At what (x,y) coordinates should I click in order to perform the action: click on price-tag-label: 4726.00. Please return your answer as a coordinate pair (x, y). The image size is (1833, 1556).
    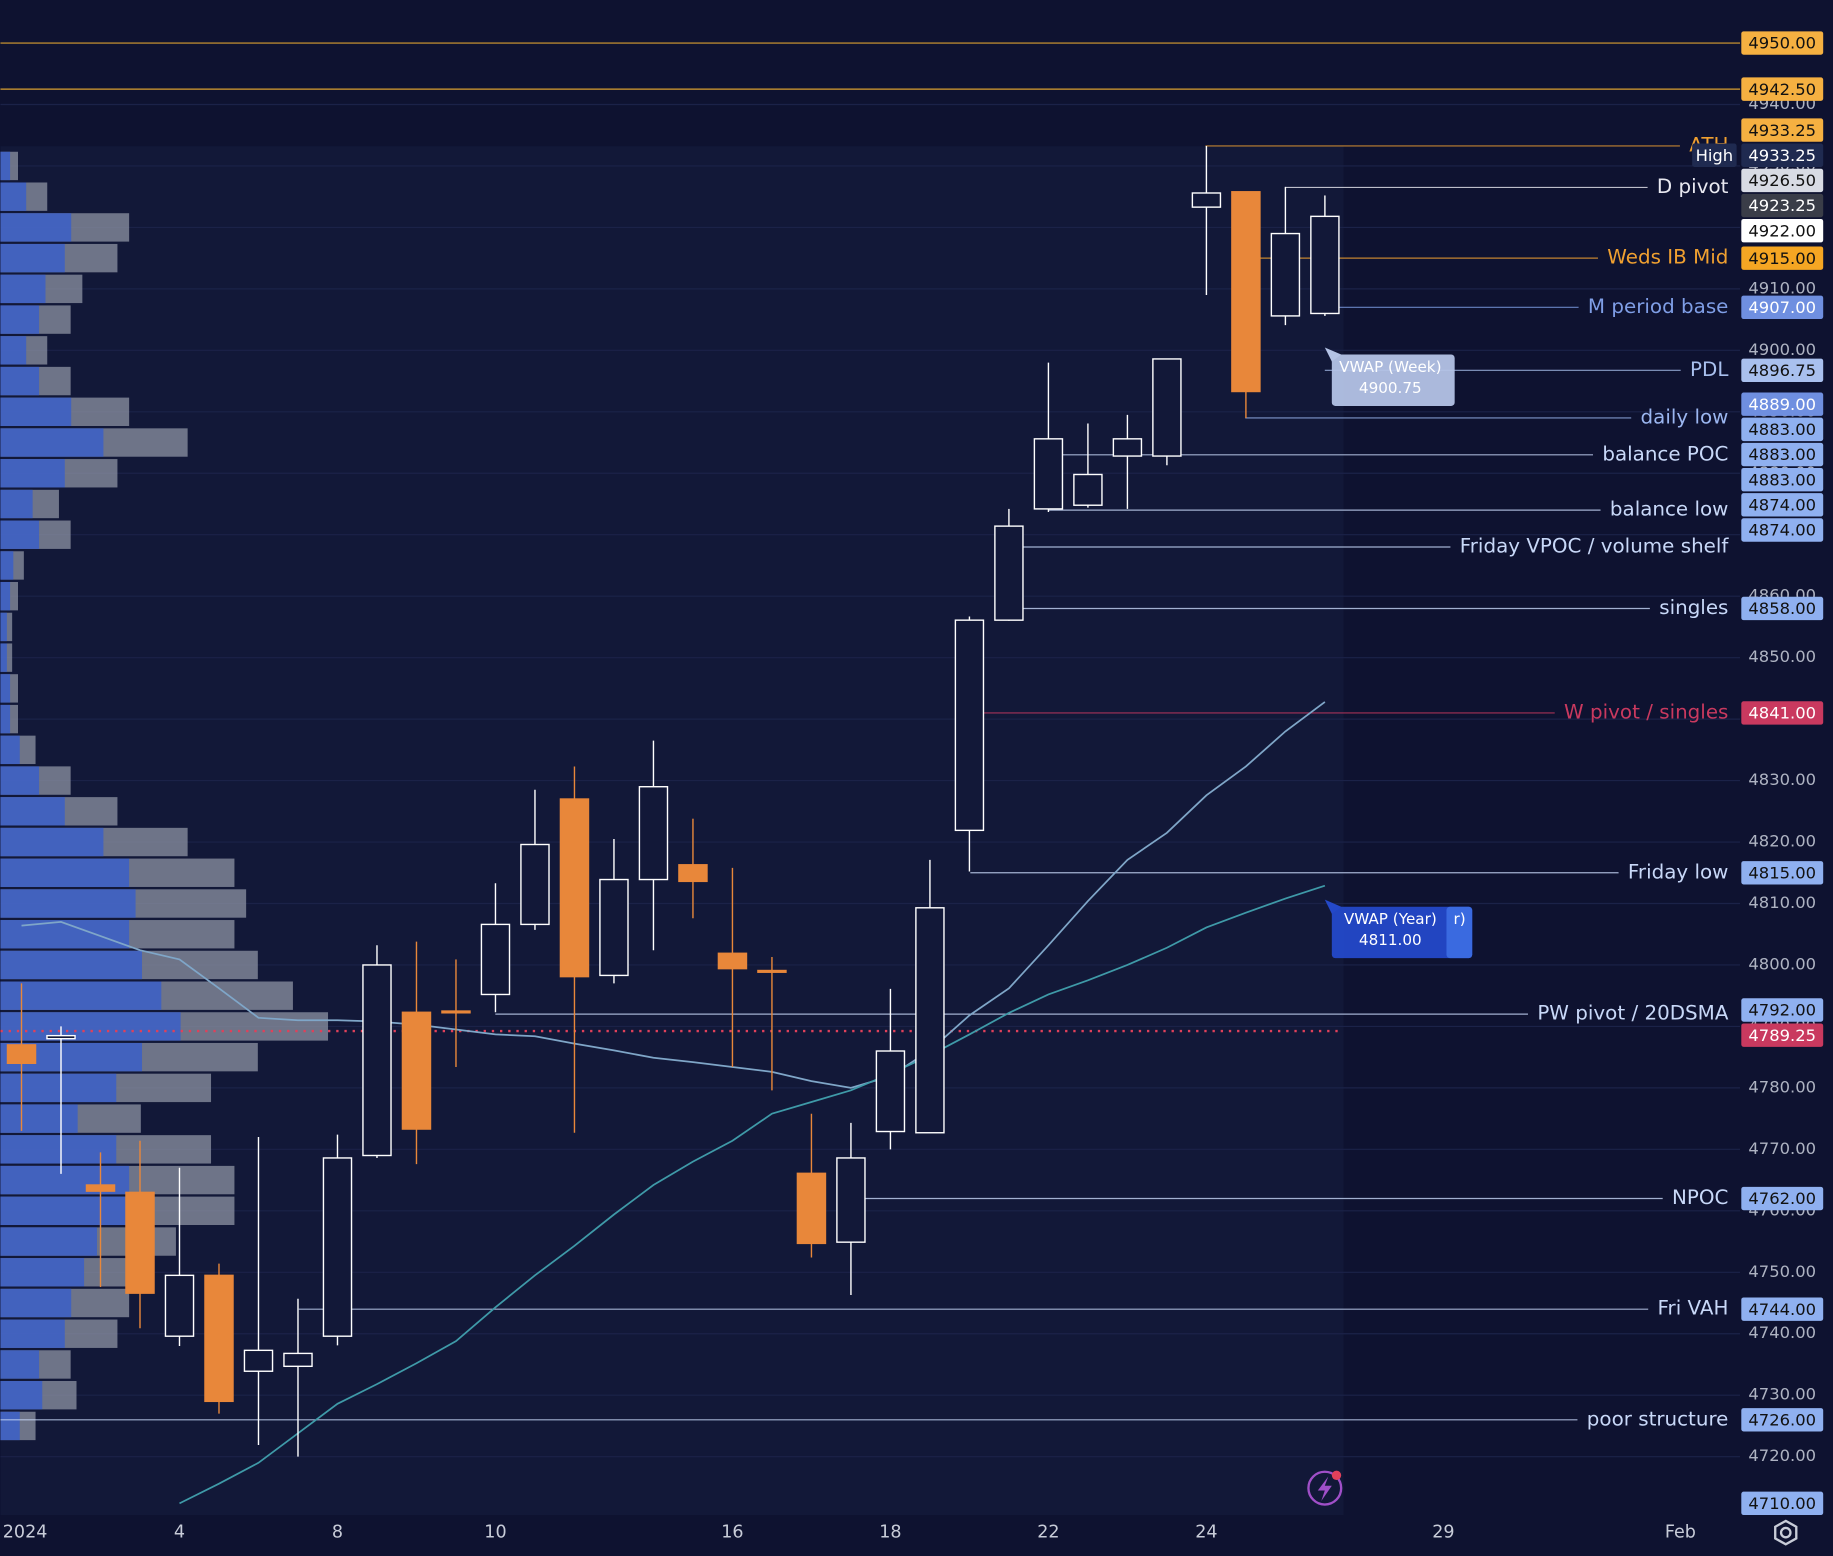
    Looking at the image, I should click on (1782, 1419).